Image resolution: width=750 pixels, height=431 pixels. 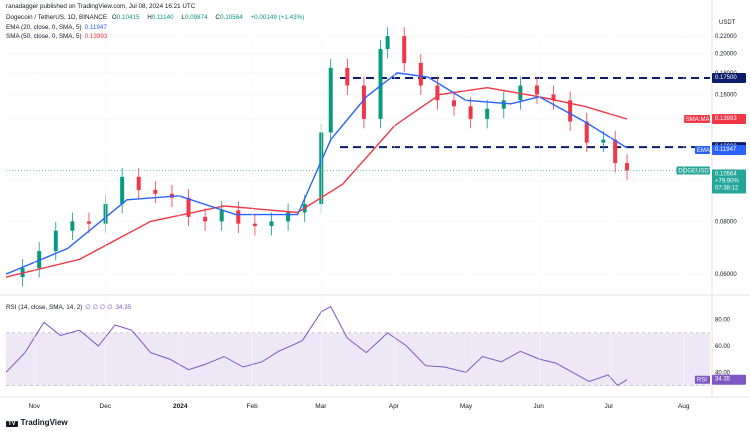 What do you see at coordinates (726, 174) in the screenshot?
I see `last-price-tag-text: 0.10564` at bounding box center [726, 174].